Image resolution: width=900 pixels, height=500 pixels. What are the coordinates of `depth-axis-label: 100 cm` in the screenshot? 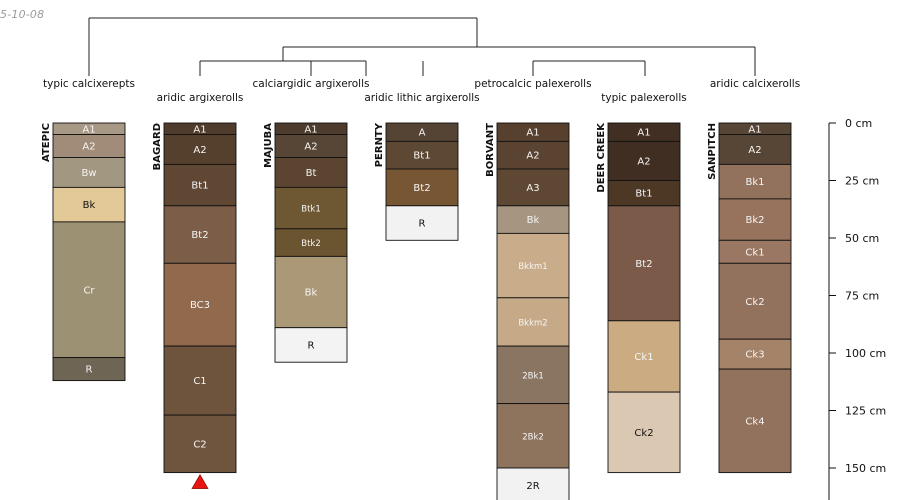 It's located at (865, 353).